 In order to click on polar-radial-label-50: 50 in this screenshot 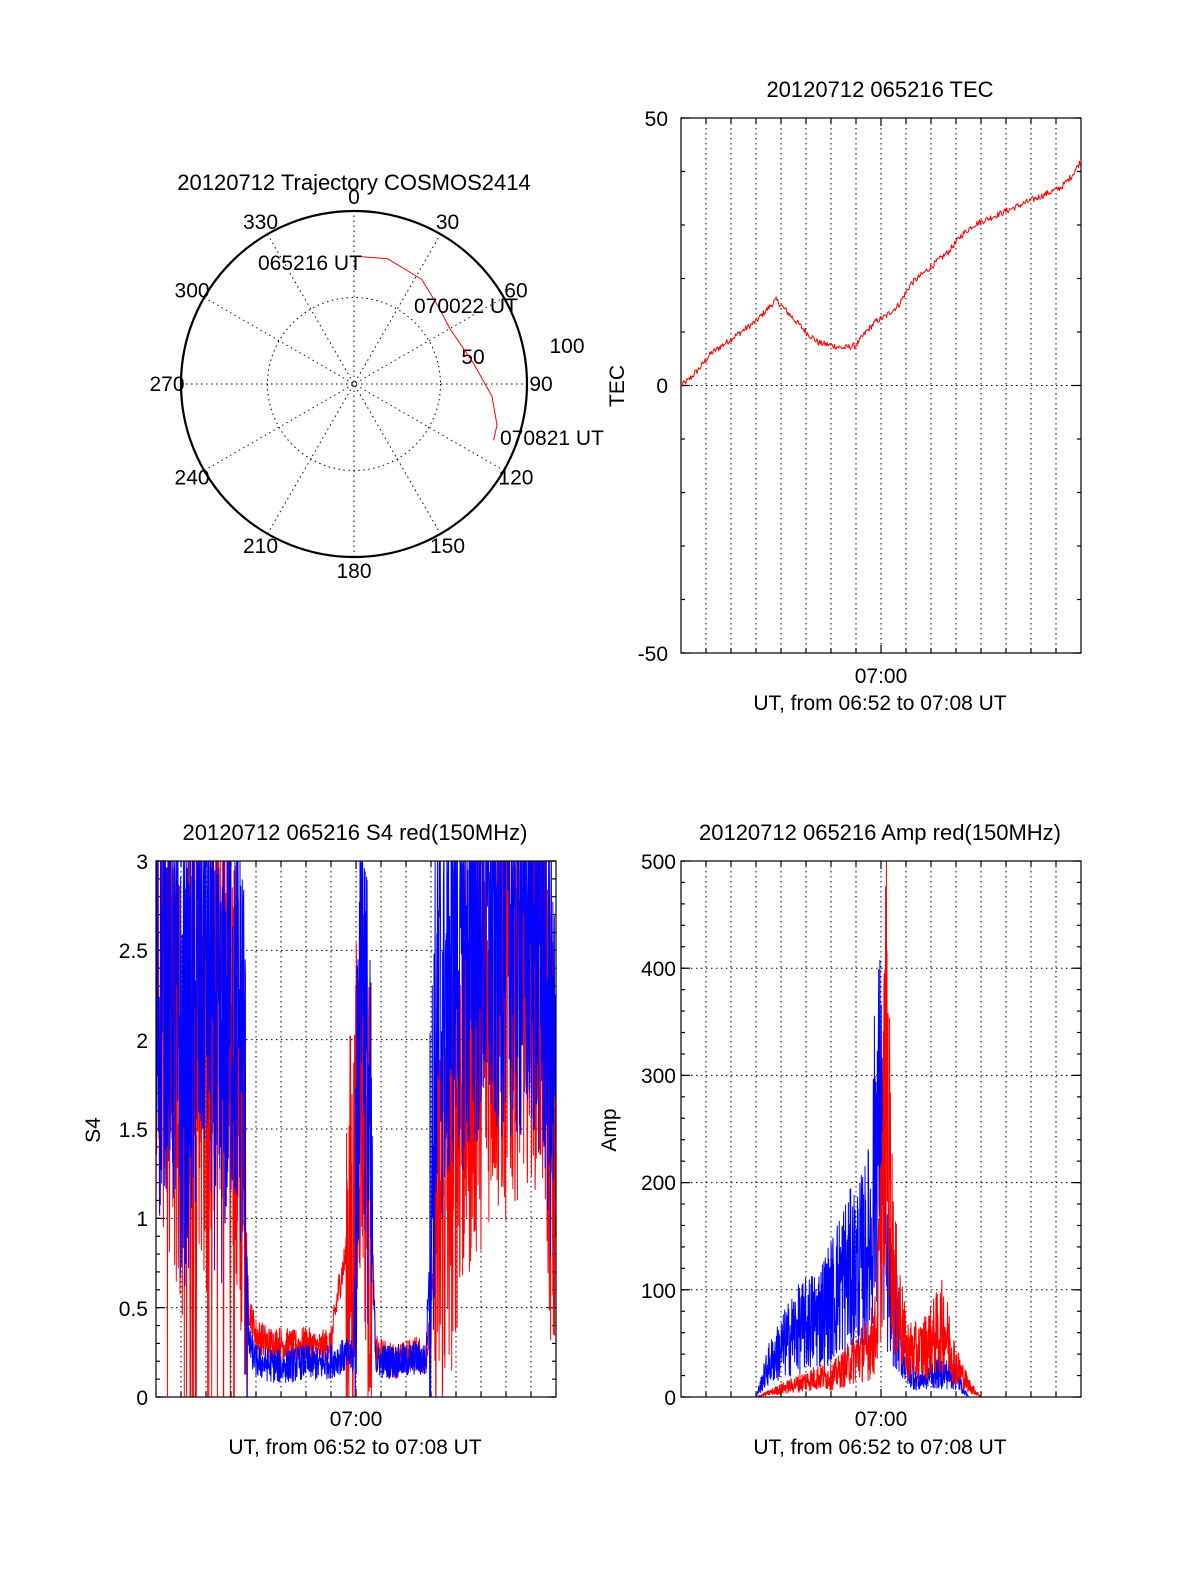, I will do `click(472, 357)`.